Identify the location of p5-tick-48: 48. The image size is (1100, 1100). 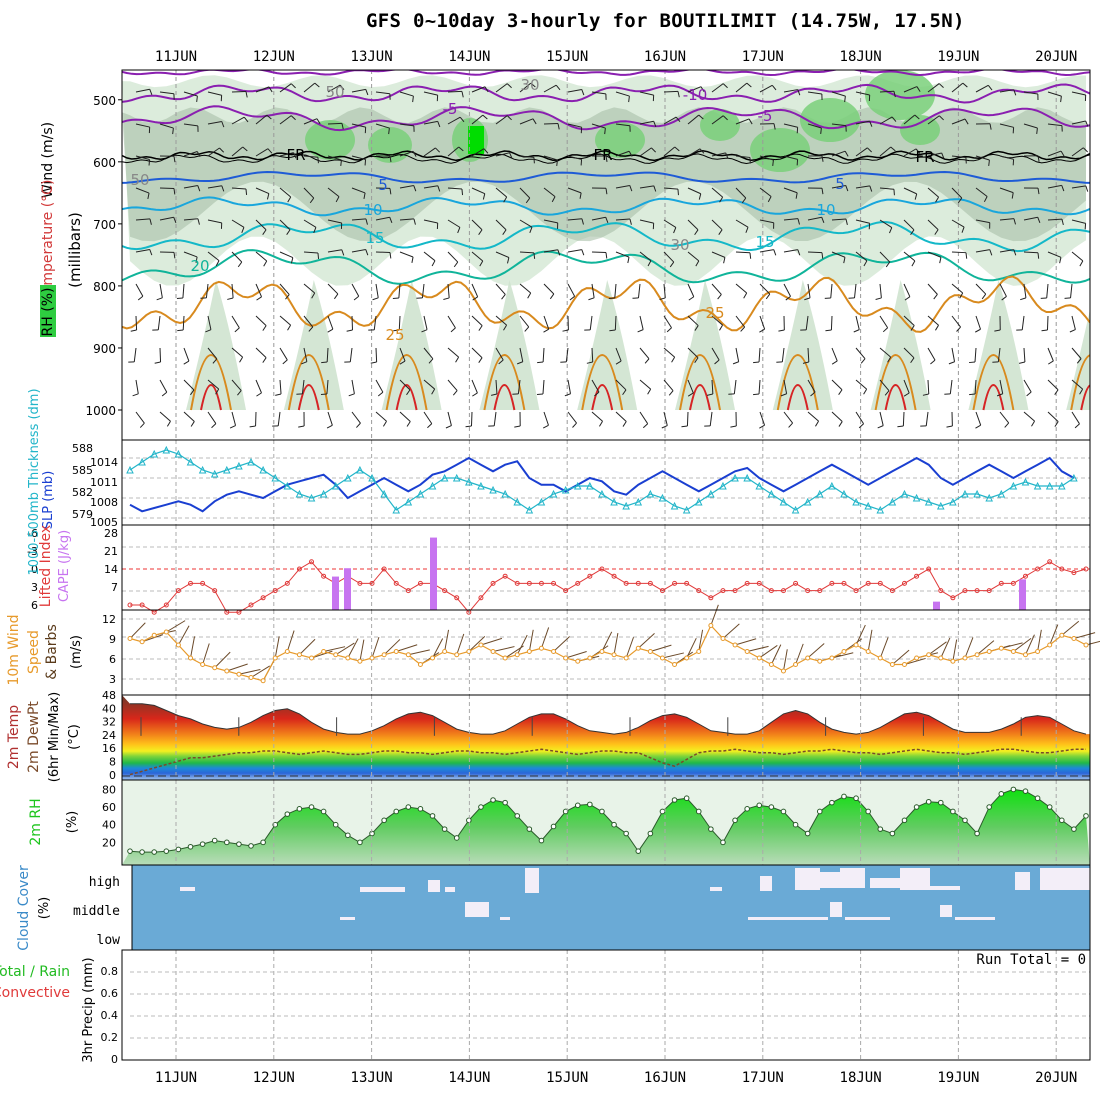
(109, 695).